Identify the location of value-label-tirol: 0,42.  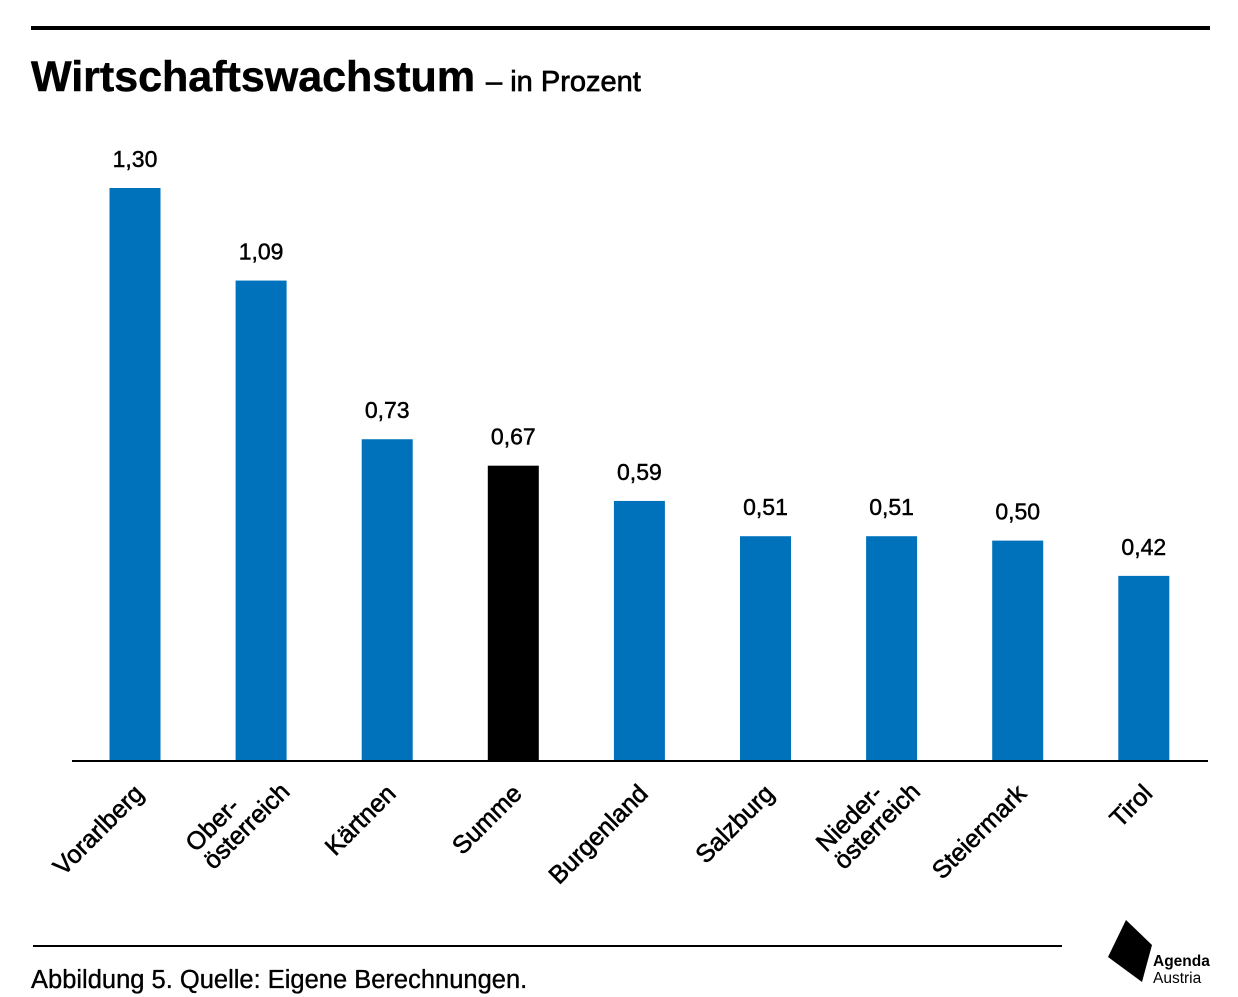
(1143, 547).